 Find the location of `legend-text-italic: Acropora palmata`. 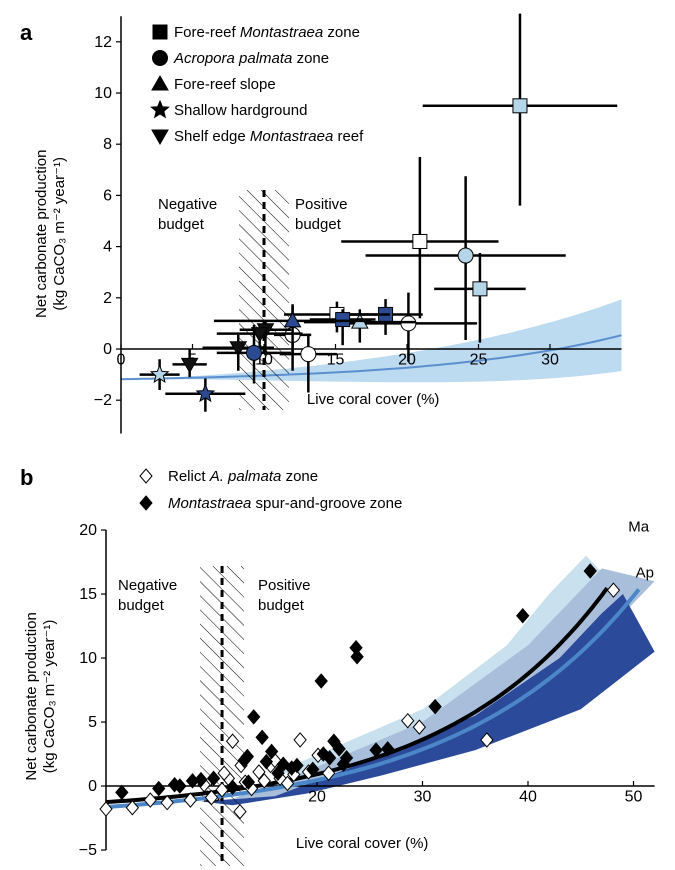

legend-text-italic: Acropora palmata is located at coordinates (232, 58).